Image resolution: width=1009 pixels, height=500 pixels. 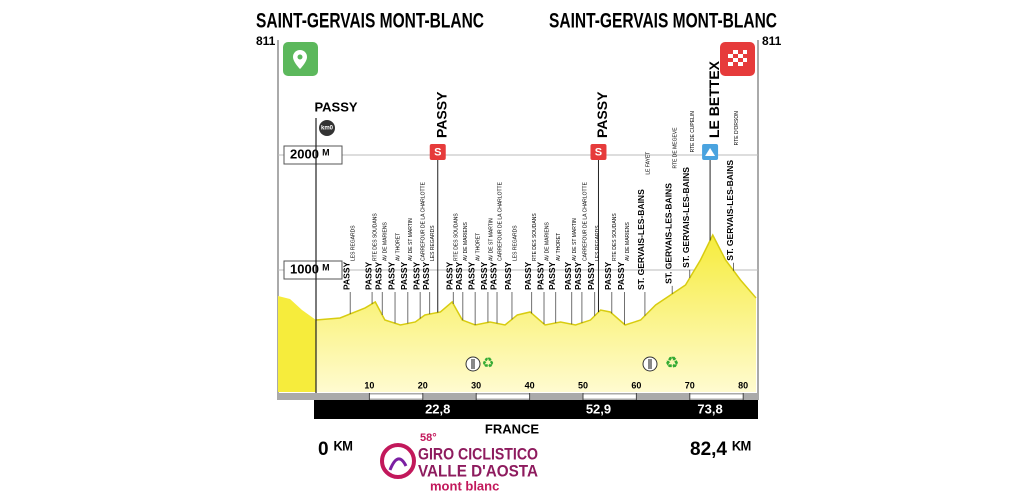 I want to click on finish-icon, so click(x=737, y=59).